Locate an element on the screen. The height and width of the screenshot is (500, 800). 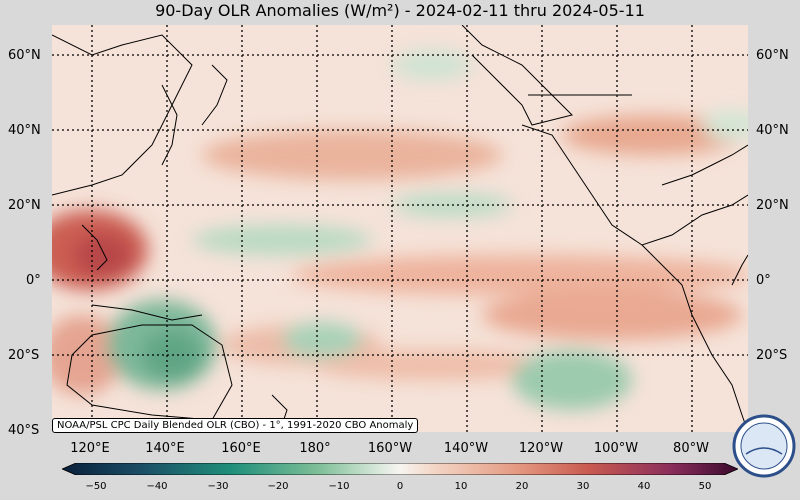
colorbar-tick: 40 is located at coordinates (644, 486).